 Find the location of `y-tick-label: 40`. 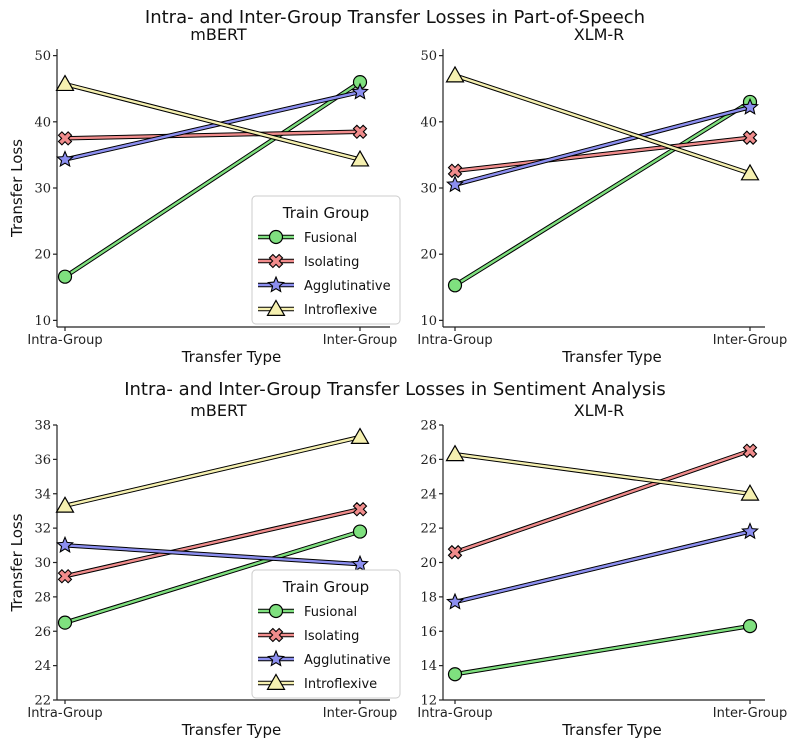

y-tick-label: 40 is located at coordinates (428, 122).